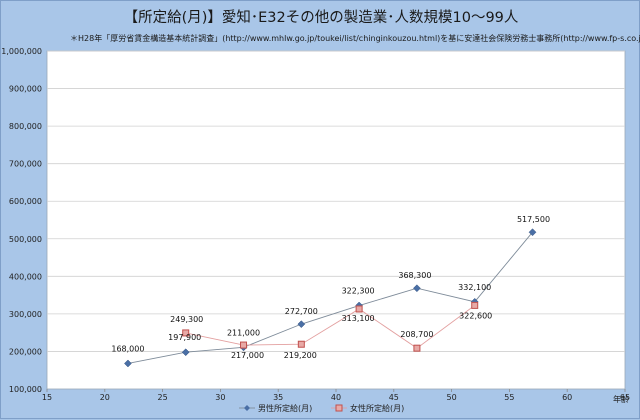 This screenshot has width=640, height=420. I want to click on female-data-label: 249,300, so click(186, 319).